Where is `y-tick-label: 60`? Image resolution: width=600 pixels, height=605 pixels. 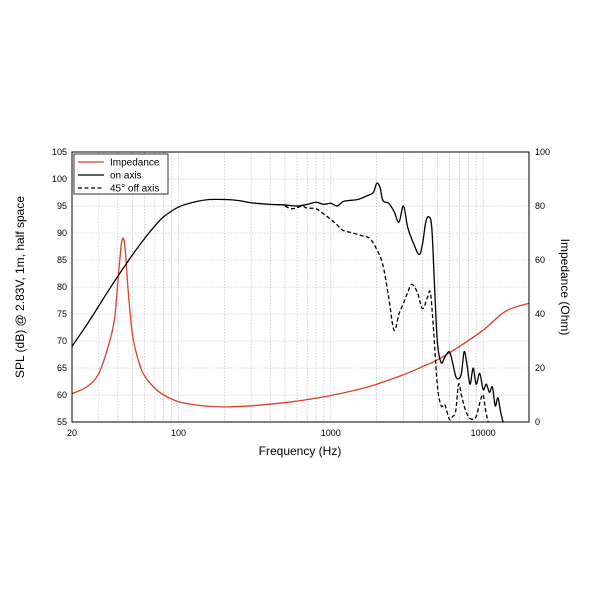
y-tick-label: 60 is located at coordinates (62, 395).